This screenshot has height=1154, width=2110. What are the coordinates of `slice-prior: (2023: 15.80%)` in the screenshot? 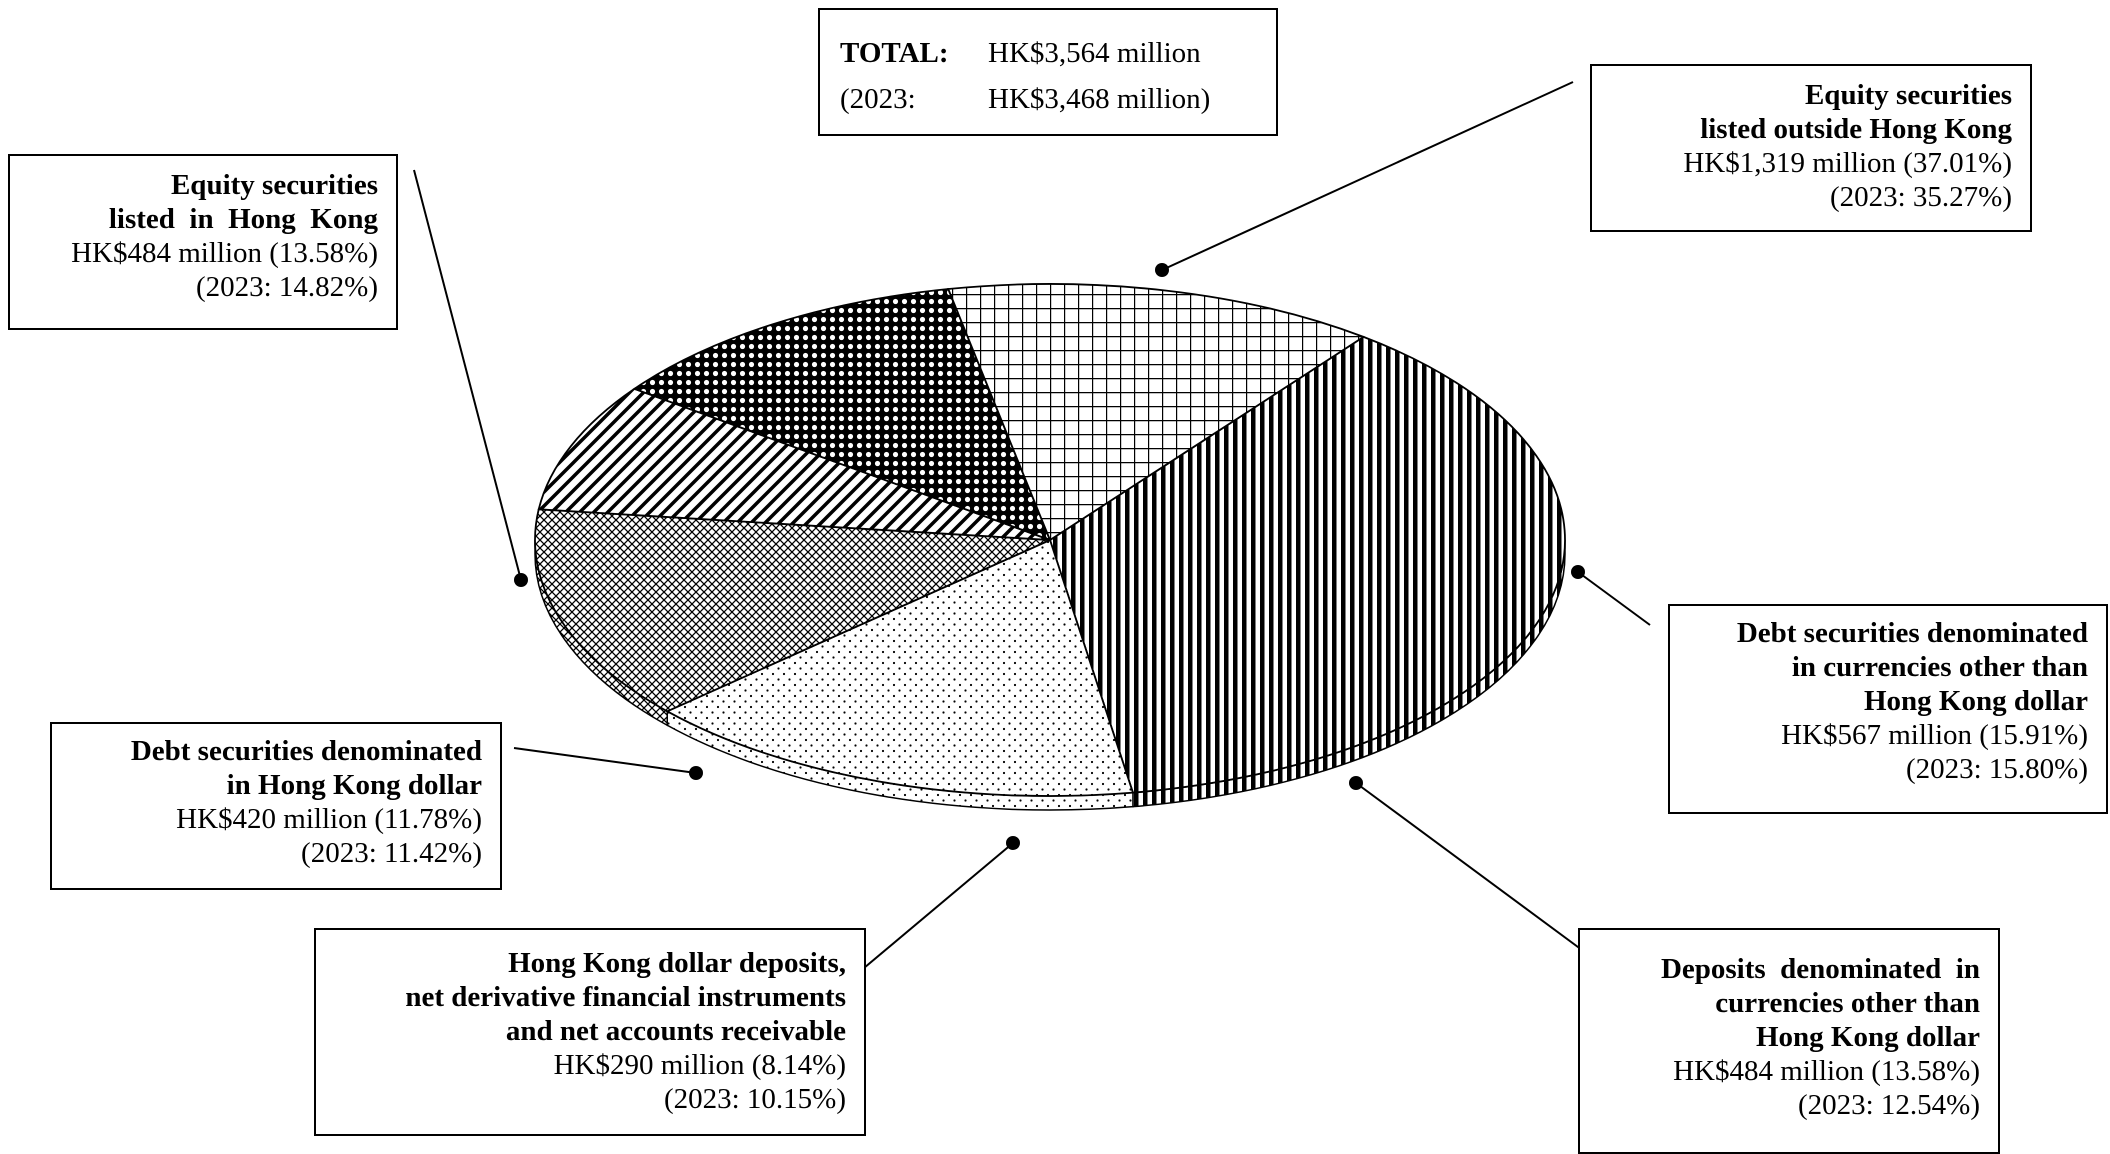 It's located at (1996, 769).